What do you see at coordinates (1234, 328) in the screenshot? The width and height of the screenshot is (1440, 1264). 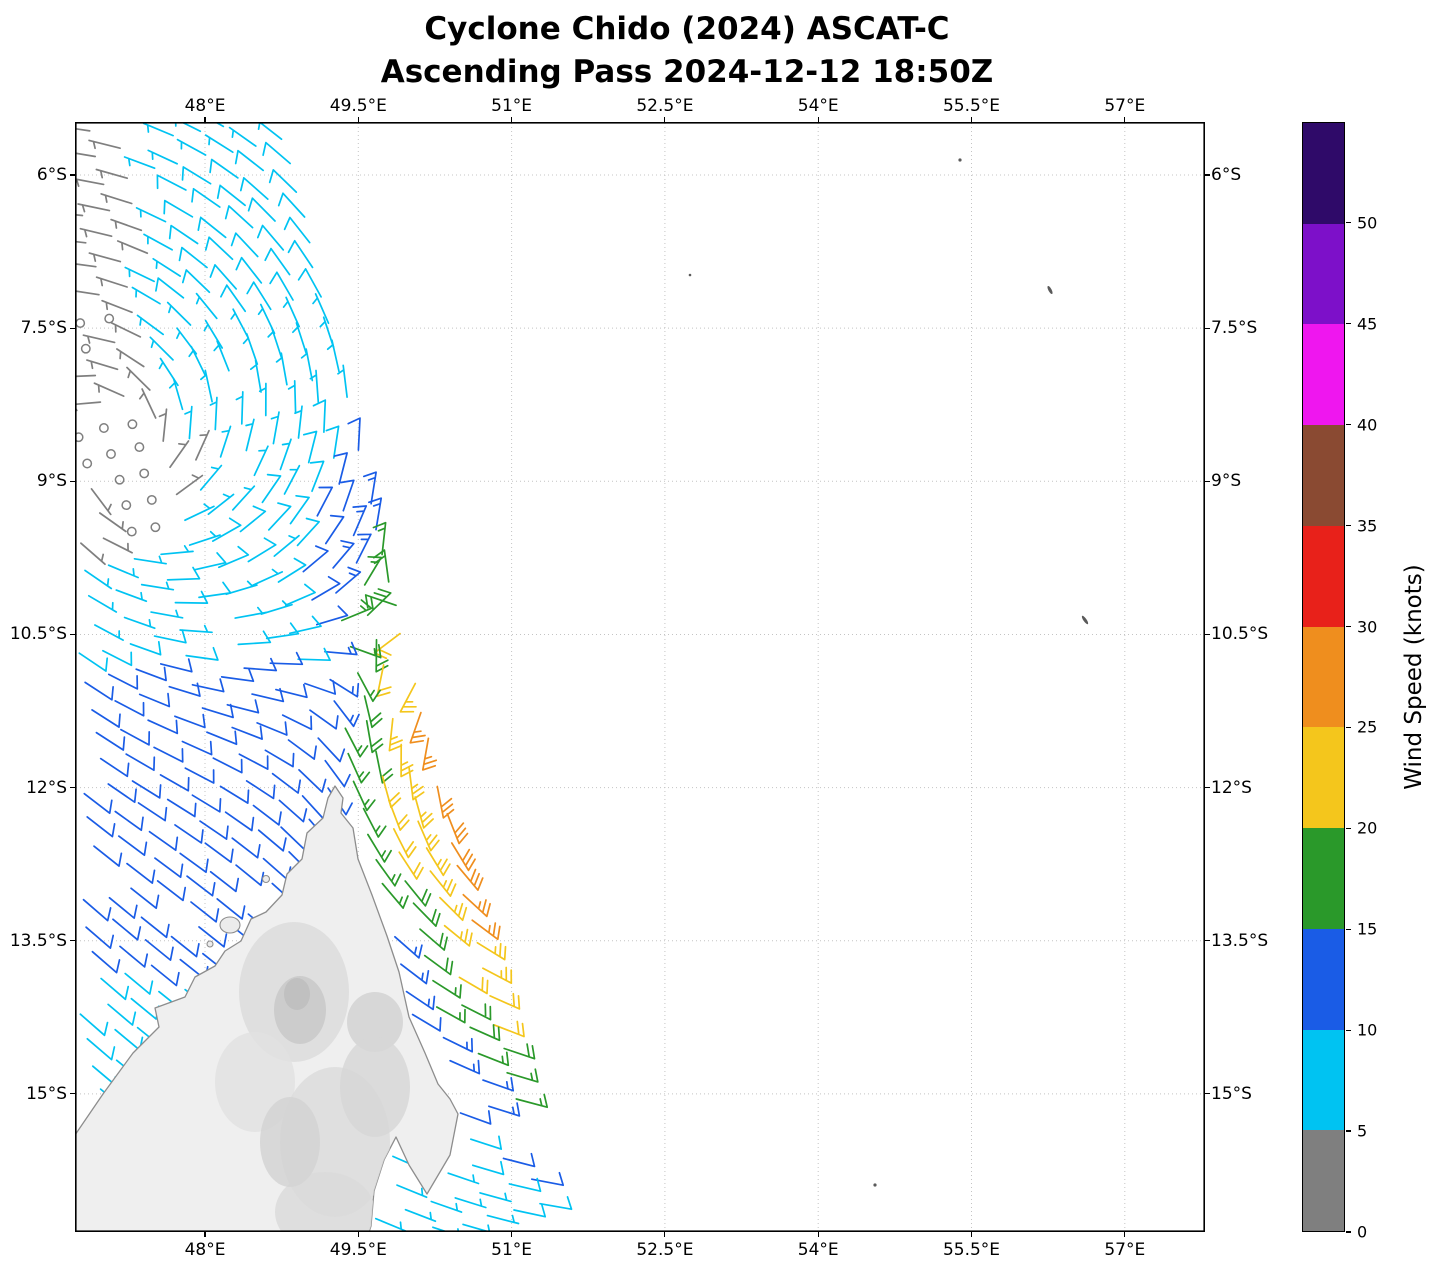 I see `lat-tick-label-right: 7.5°S` at bounding box center [1234, 328].